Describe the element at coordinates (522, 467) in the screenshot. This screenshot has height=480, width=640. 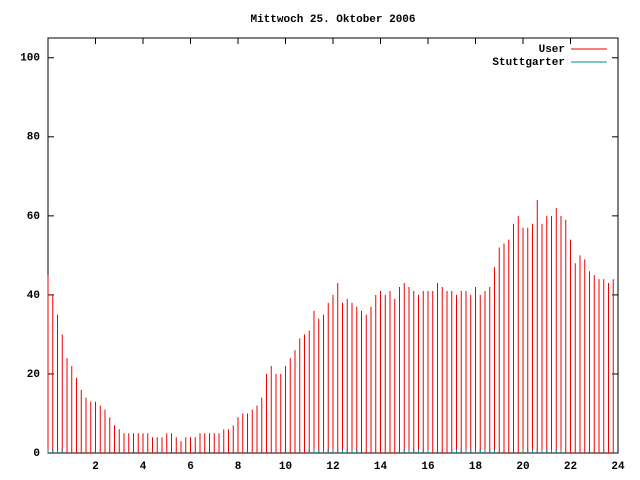
I see `x-tick-label: 20` at that location.